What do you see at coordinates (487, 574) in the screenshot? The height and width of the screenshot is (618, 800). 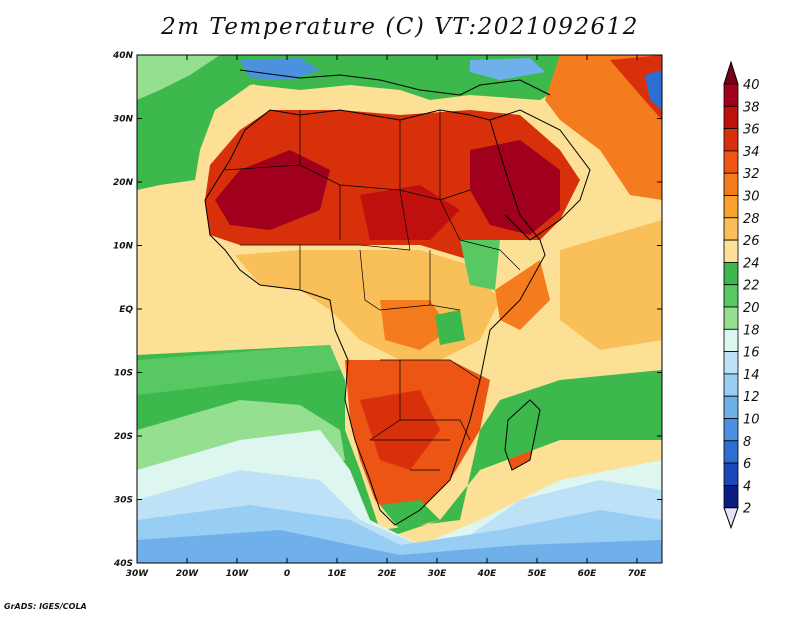 I see `x-tick-label: 40E` at bounding box center [487, 574].